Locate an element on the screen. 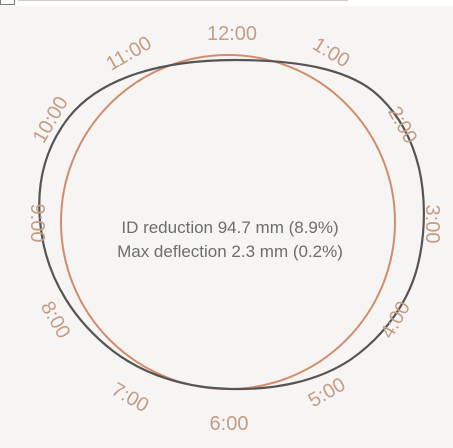  label-11-00: 11:00 is located at coordinates (128, 53).